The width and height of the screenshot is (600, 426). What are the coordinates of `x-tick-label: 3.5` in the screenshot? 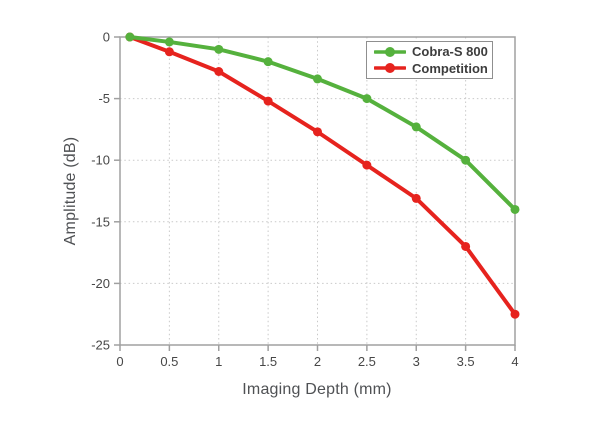 It's located at (466, 361).